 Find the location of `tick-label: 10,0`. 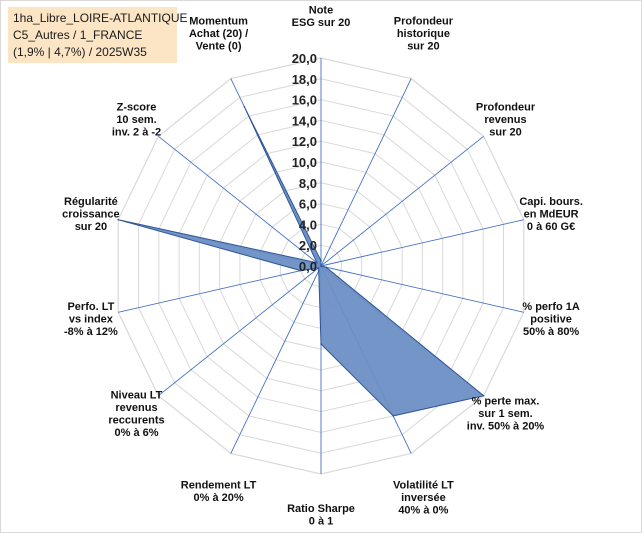

tick-label: 10,0 is located at coordinates (304, 162).